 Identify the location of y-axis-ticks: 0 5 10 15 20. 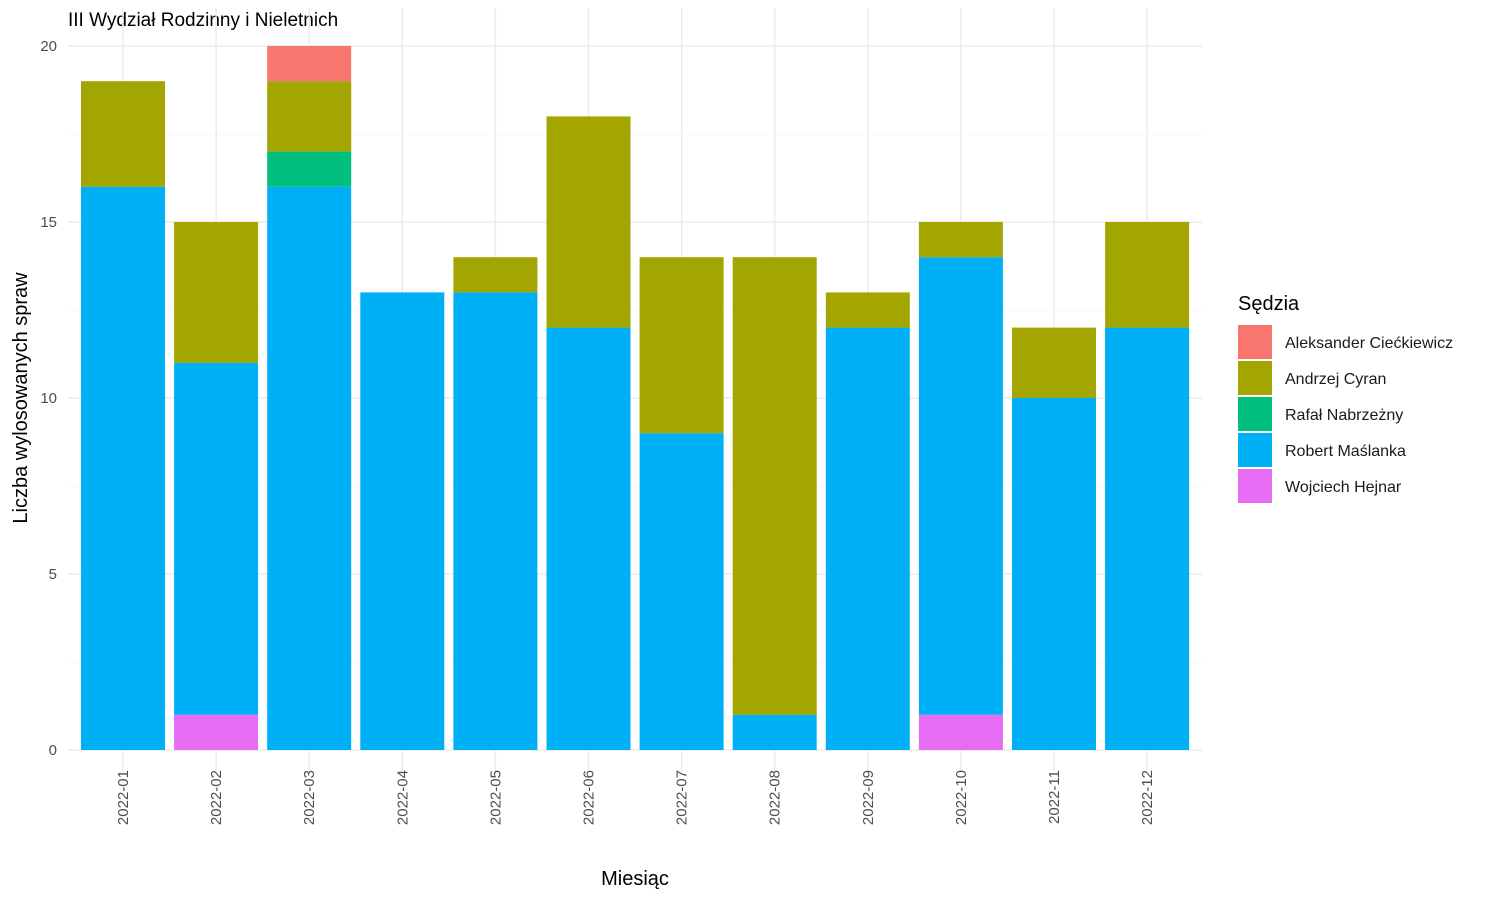
(48, 398).